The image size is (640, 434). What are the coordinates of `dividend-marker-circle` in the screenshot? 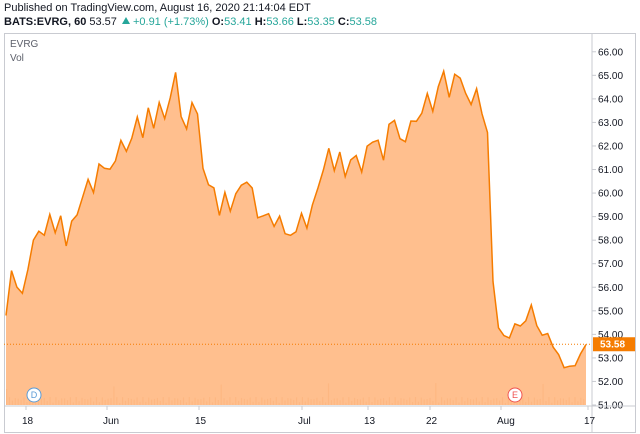 It's located at (34, 395).